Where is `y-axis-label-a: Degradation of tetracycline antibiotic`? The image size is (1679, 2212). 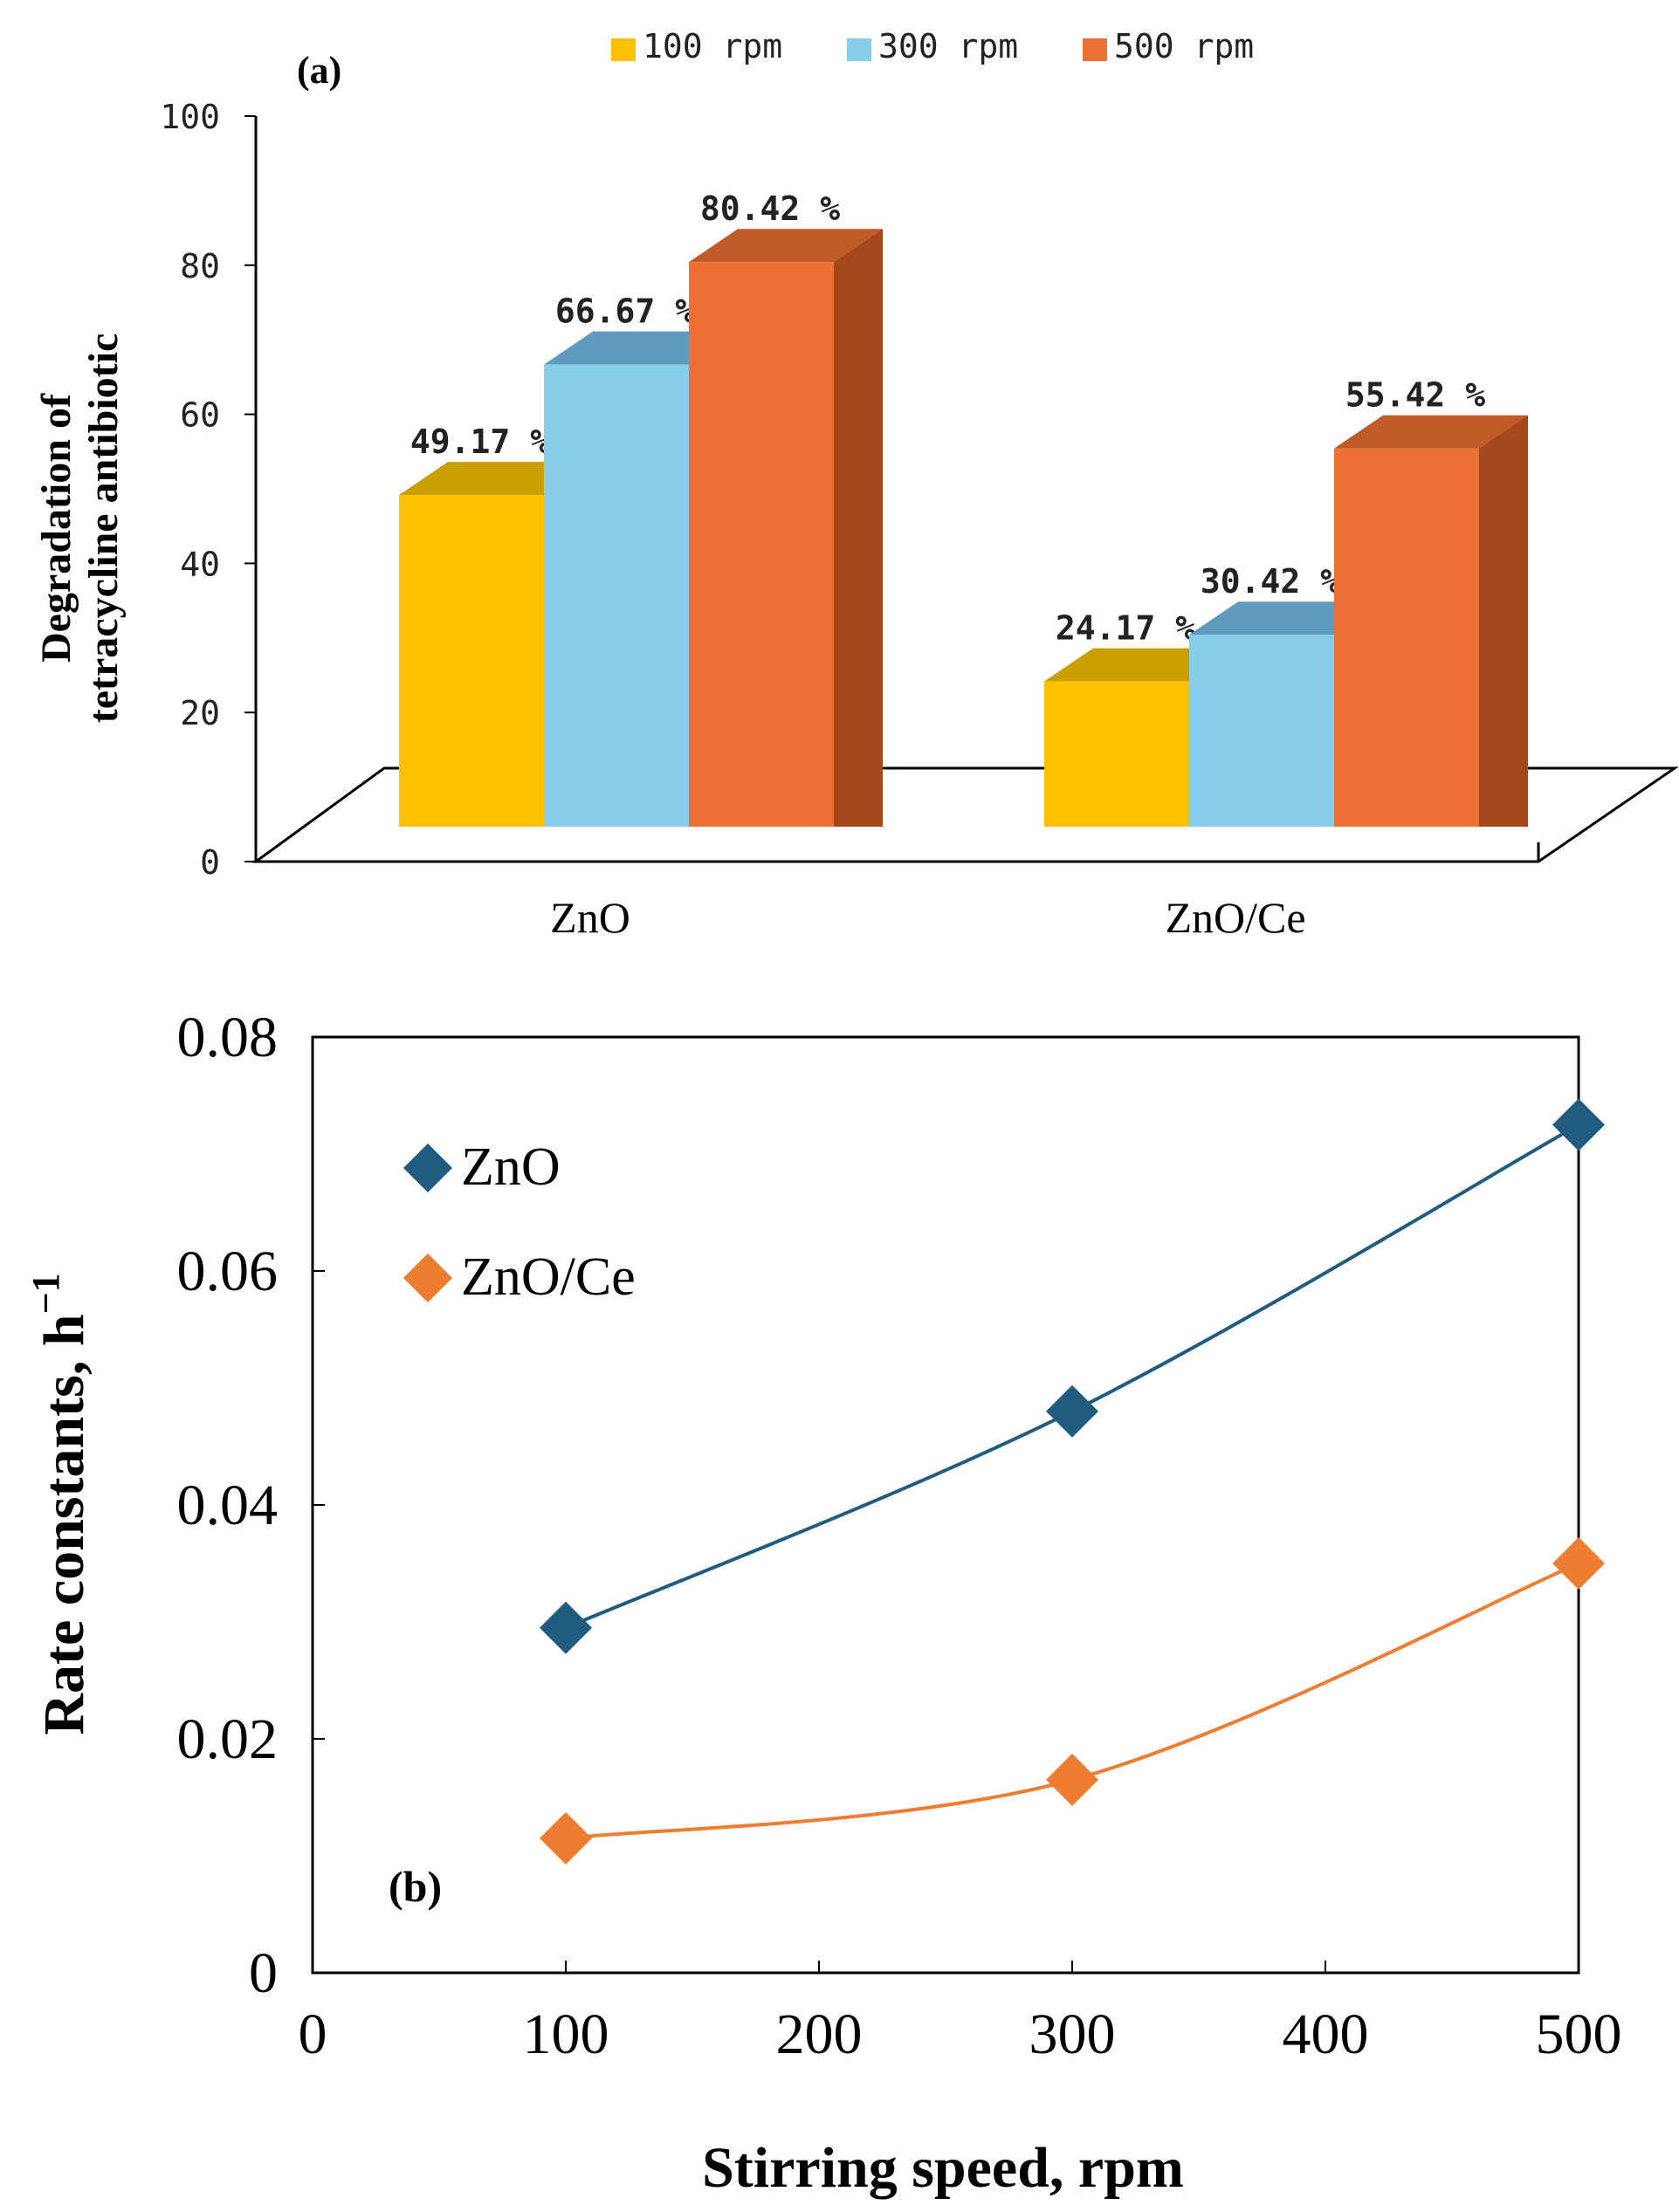 y-axis-label-a: Degradation of tetracycline antibiotic is located at coordinates (80, 528).